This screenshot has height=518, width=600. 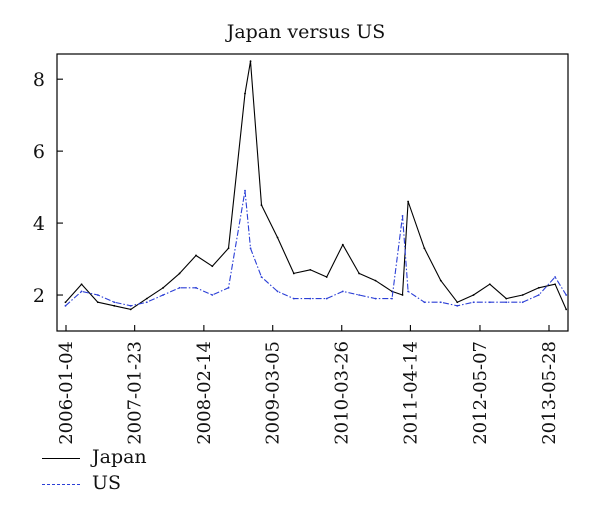 I want to click on x-tick-label: 2007-01-23, so click(x=135, y=393).